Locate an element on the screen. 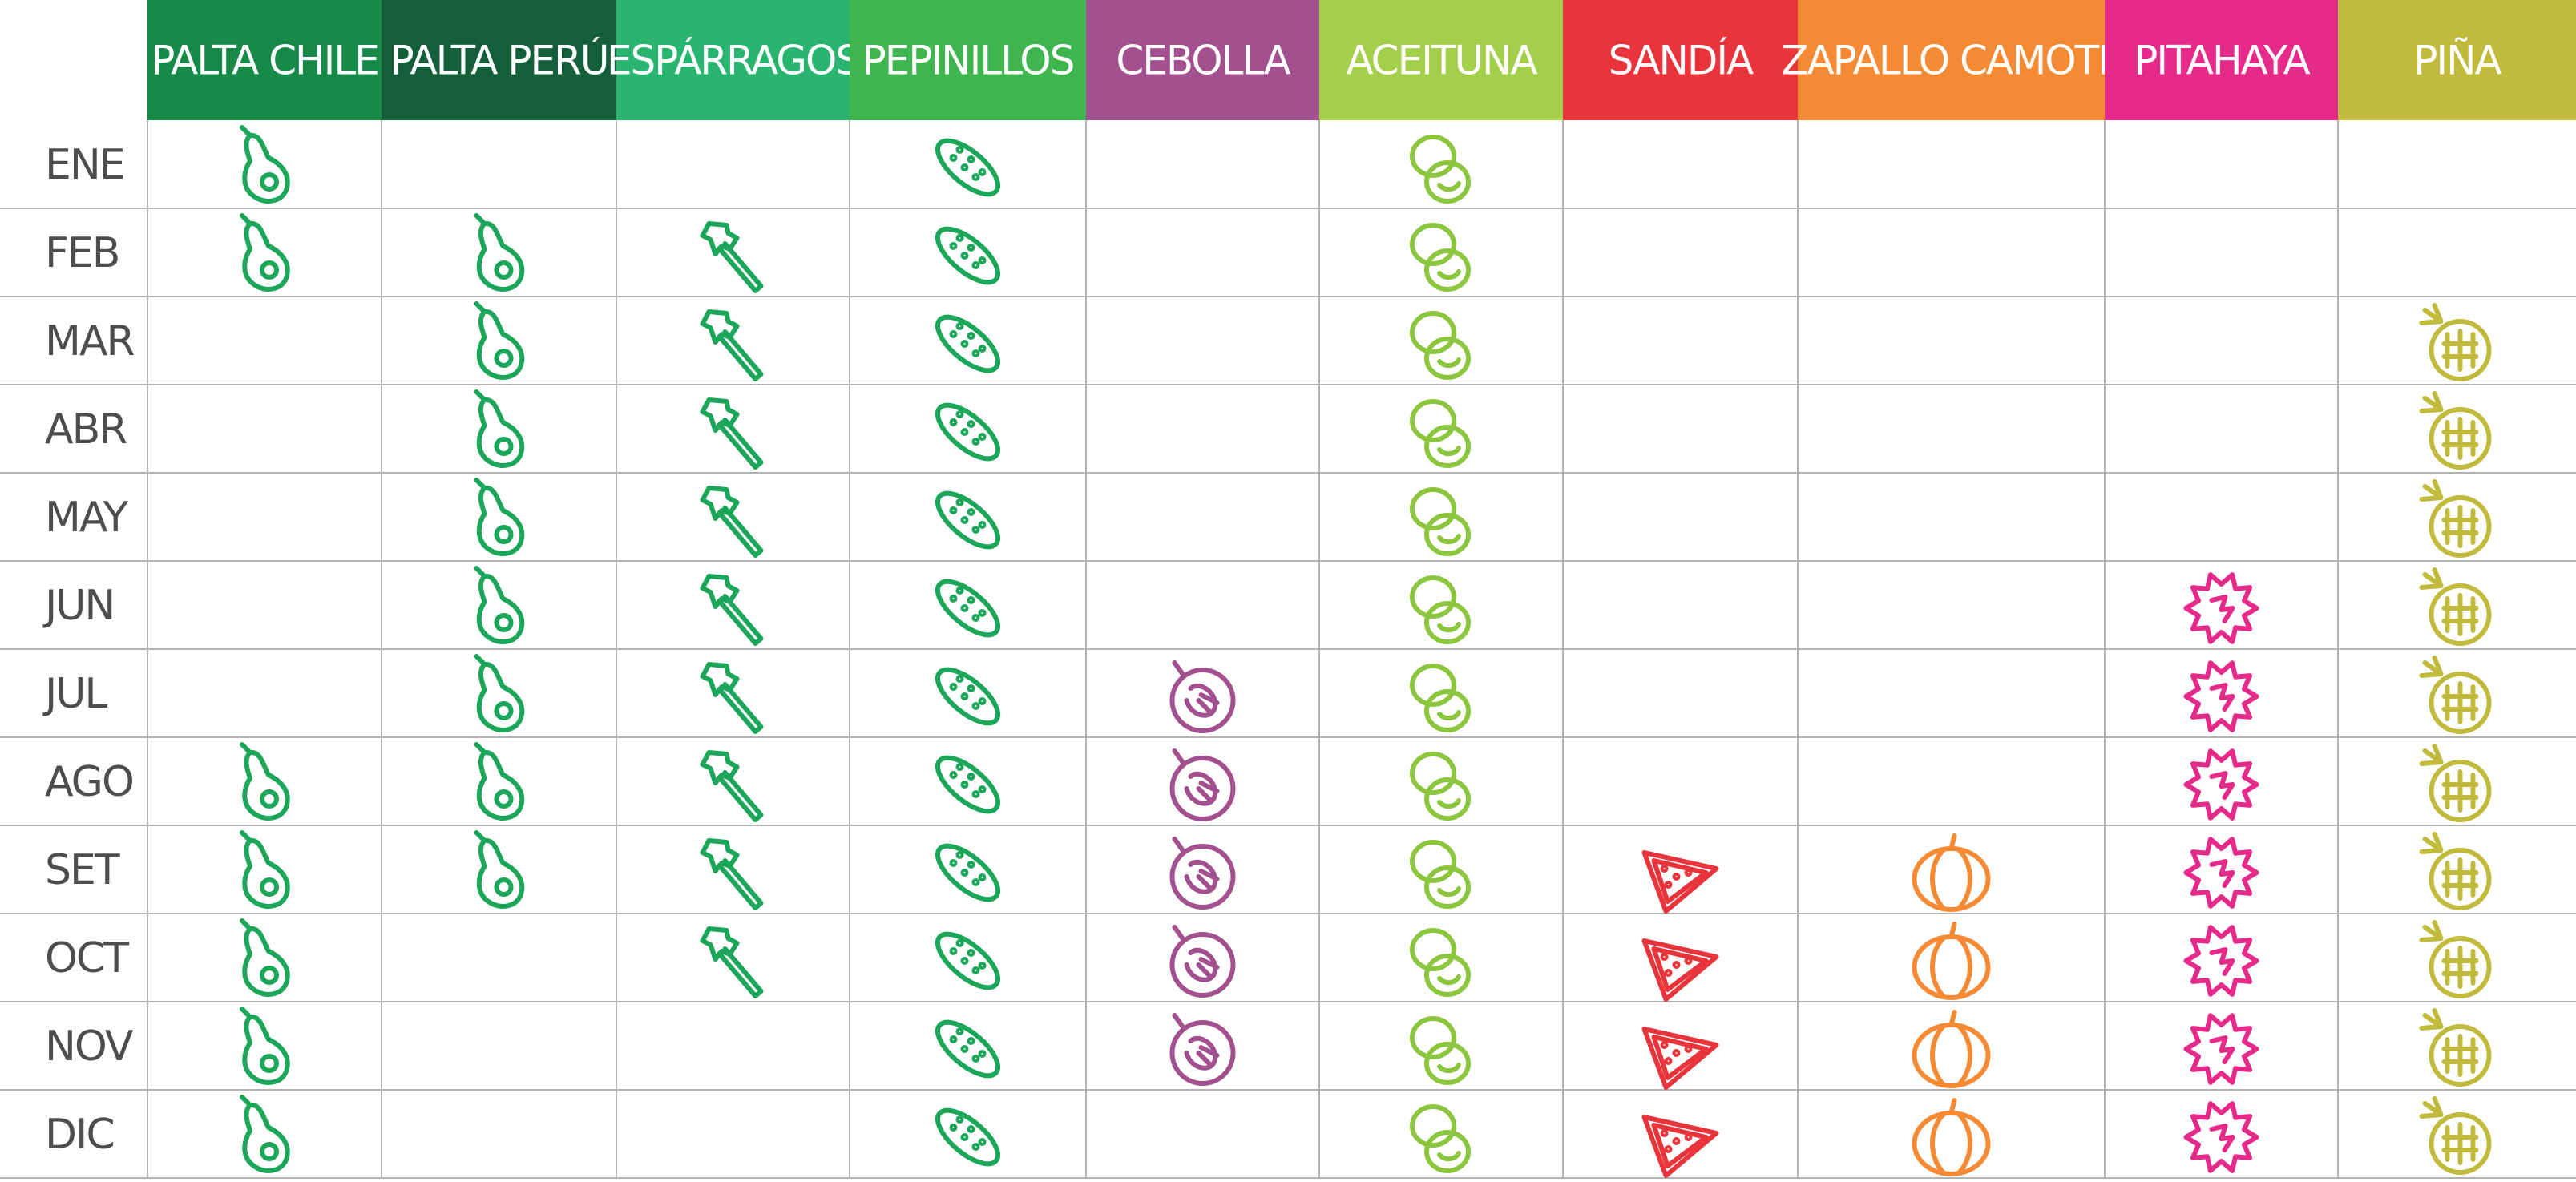 The height and width of the screenshot is (1182, 2576). month-label: DIC is located at coordinates (79, 1135).